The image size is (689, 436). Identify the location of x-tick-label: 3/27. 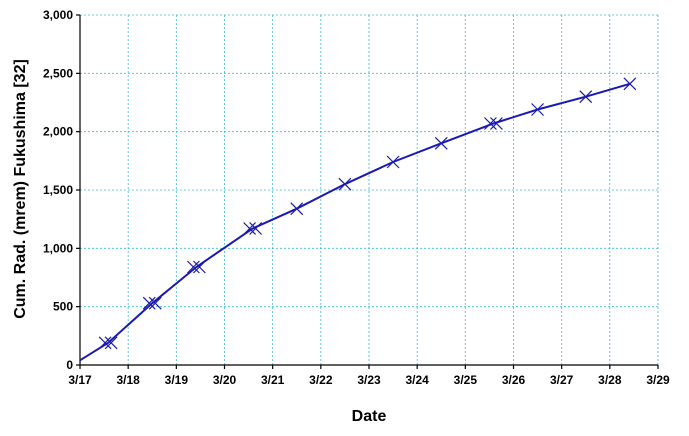
(562, 380).